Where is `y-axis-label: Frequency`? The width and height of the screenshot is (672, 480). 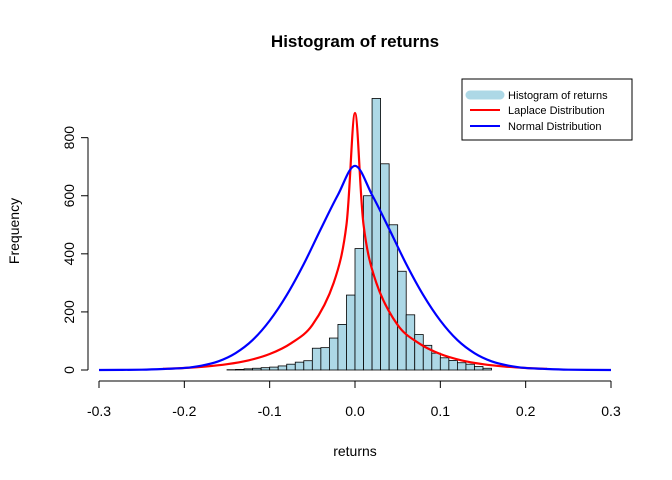 y-axis-label: Frequency is located at coordinates (14, 231).